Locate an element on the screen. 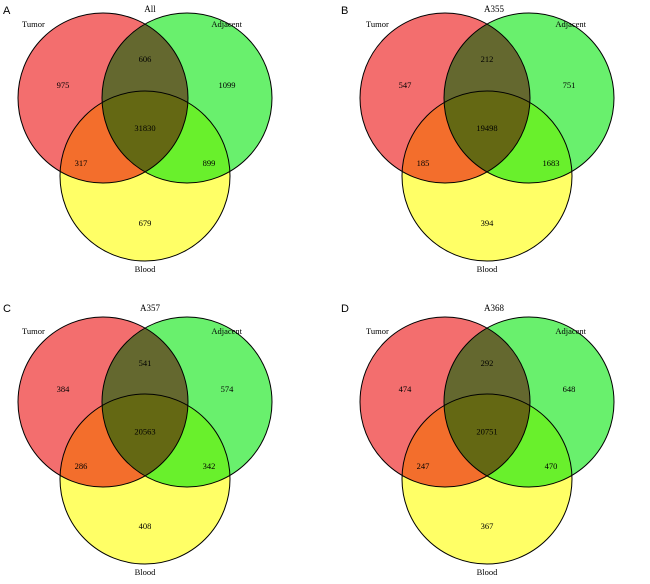 The image size is (650, 584). count-blood-only: 394 is located at coordinates (488, 223).